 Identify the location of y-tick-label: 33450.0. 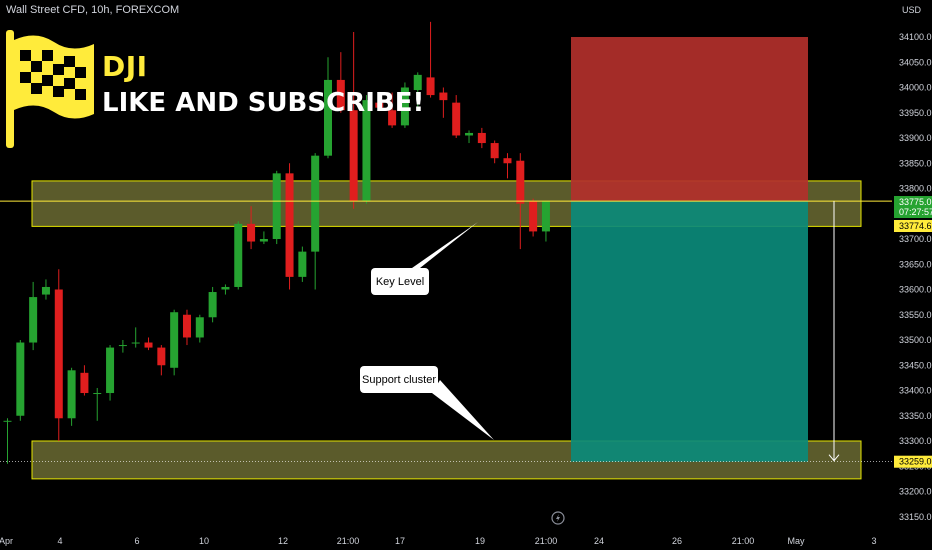
(915, 365).